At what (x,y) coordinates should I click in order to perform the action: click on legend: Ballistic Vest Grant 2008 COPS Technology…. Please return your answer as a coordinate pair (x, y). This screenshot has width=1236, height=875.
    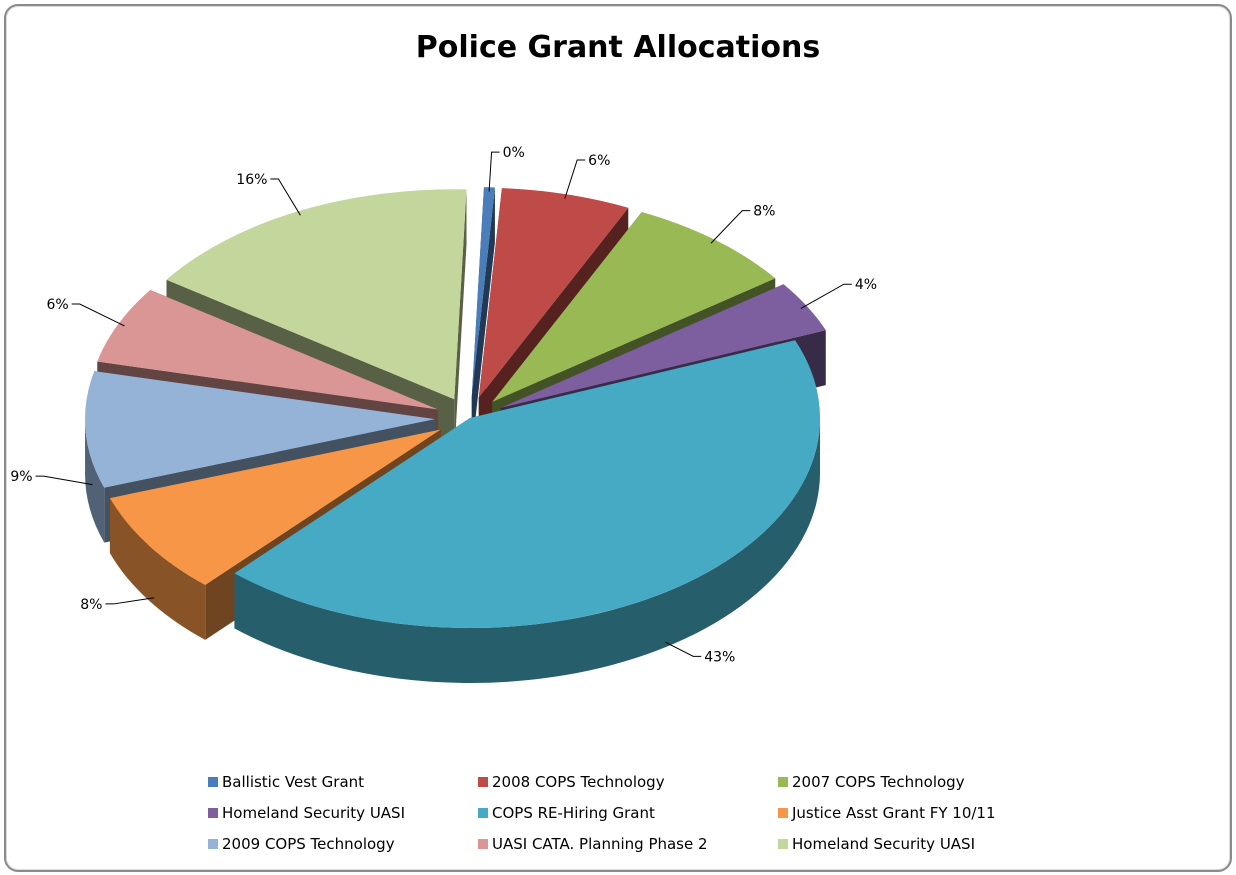
    Looking at the image, I should click on (602, 813).